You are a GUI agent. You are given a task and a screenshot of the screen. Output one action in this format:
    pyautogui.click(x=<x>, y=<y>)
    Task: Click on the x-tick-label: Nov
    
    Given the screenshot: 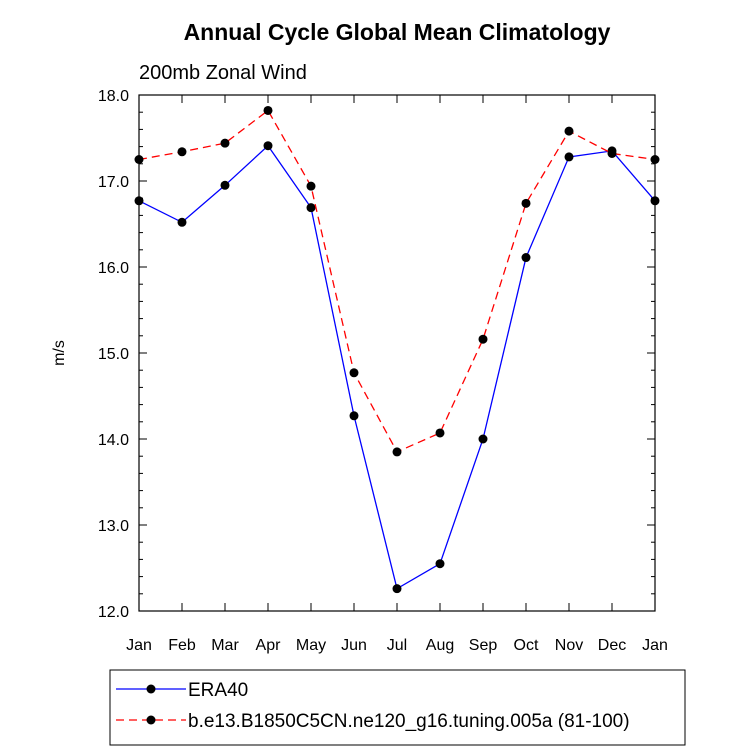 What is the action you would take?
    pyautogui.click(x=569, y=645)
    